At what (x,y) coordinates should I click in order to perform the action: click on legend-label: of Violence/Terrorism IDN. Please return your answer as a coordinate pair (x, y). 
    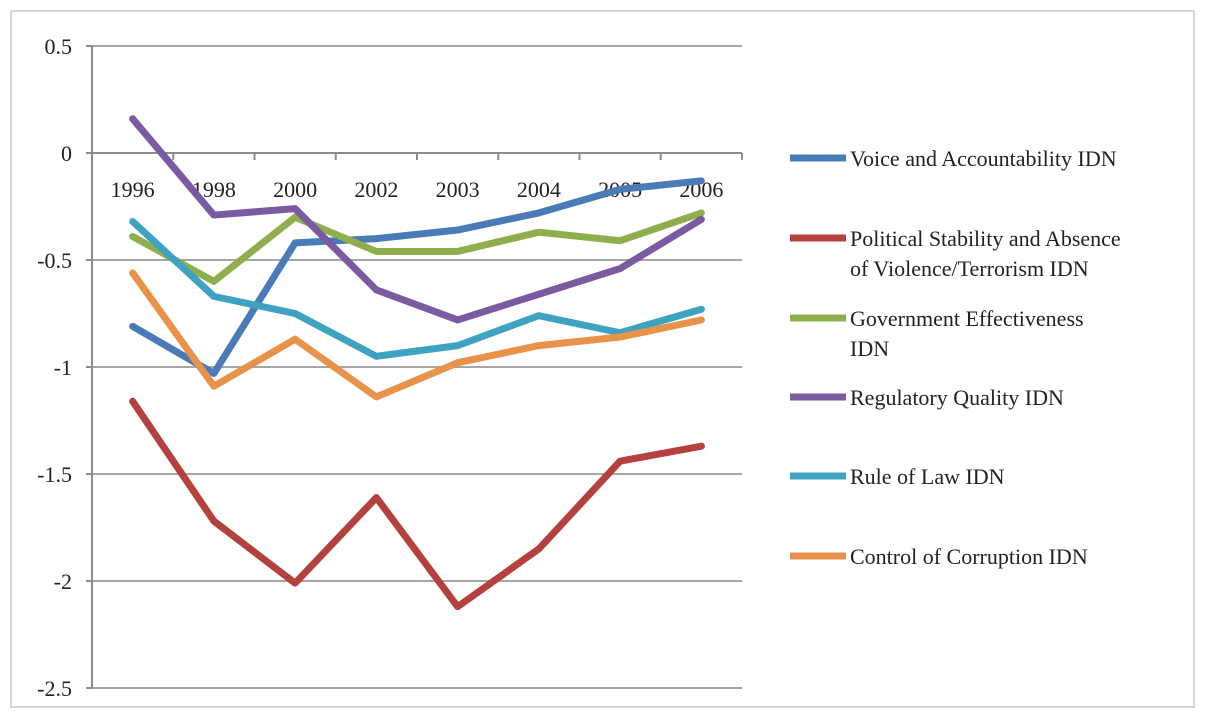
    Looking at the image, I should click on (969, 268).